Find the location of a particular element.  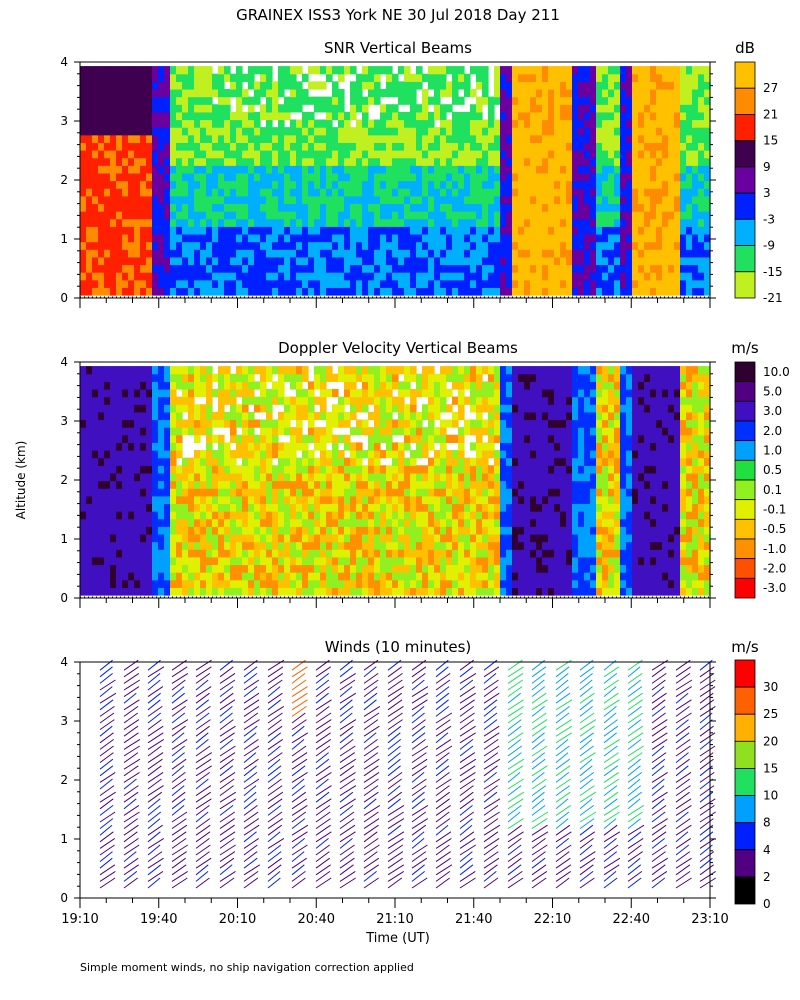

legend-label: 8 is located at coordinates (767, 823).